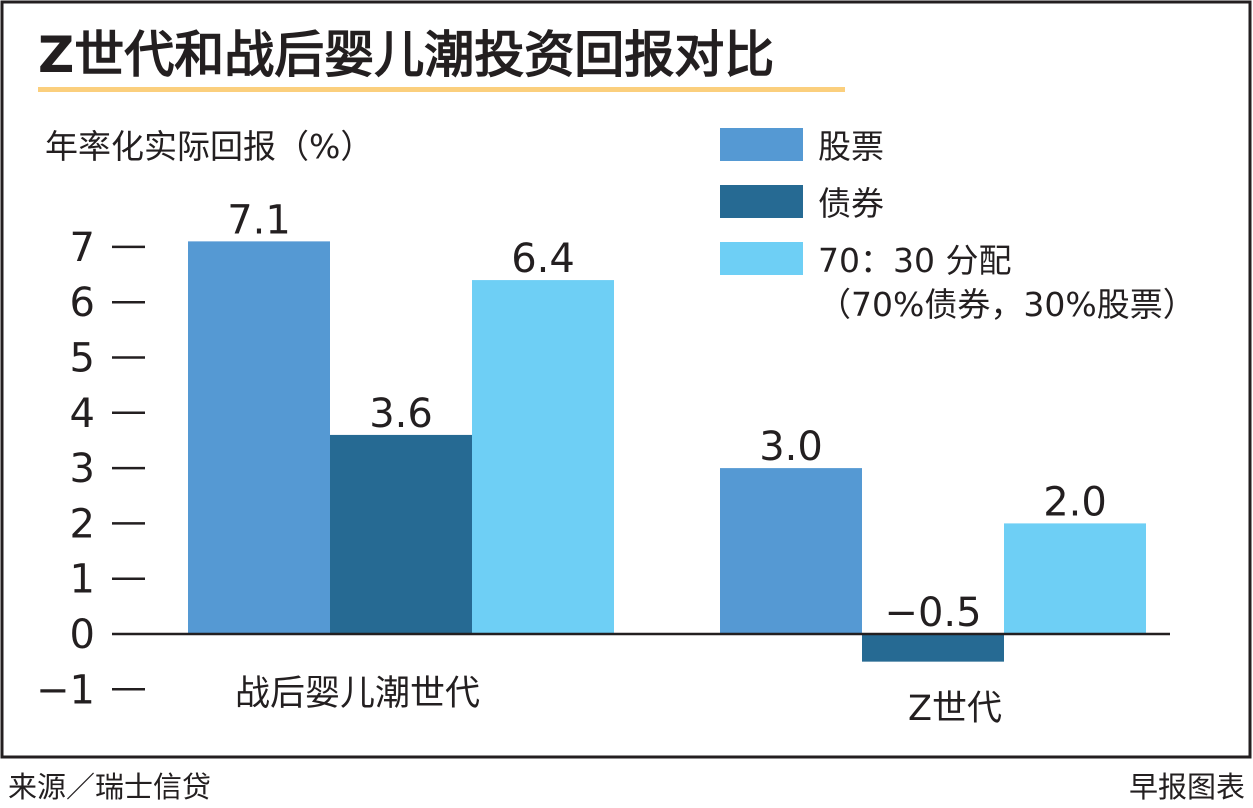 This screenshot has width=1253, height=808. I want to click on legend-label: 债券, so click(851, 203).